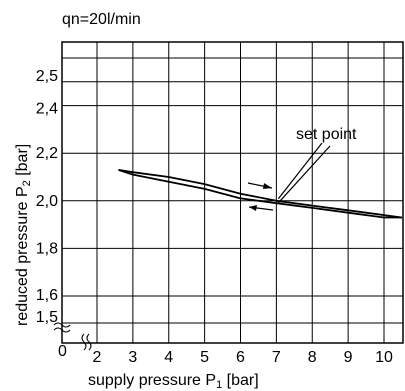  I want to click on y-tick-label: 2,0, so click(47, 201).